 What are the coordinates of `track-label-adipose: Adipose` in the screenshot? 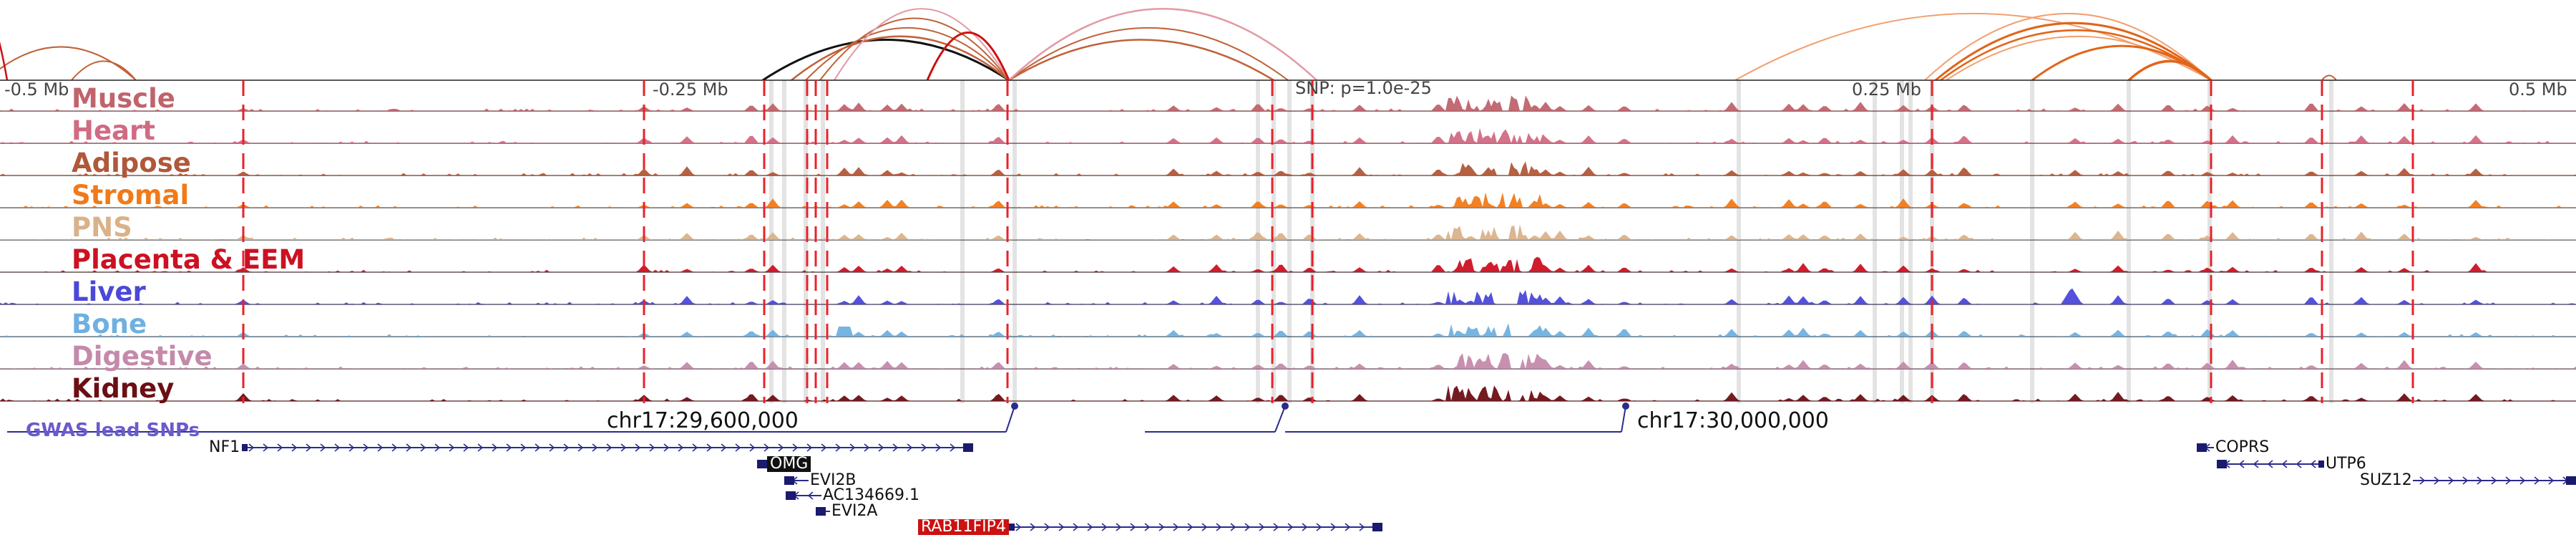 It's located at (131, 163).